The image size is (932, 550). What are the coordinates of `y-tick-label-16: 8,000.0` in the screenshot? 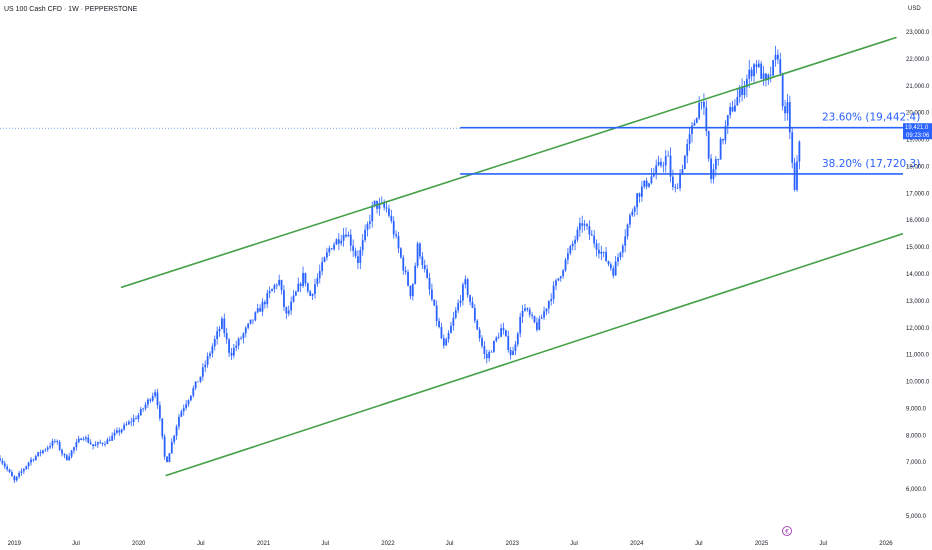 It's located at (916, 436).